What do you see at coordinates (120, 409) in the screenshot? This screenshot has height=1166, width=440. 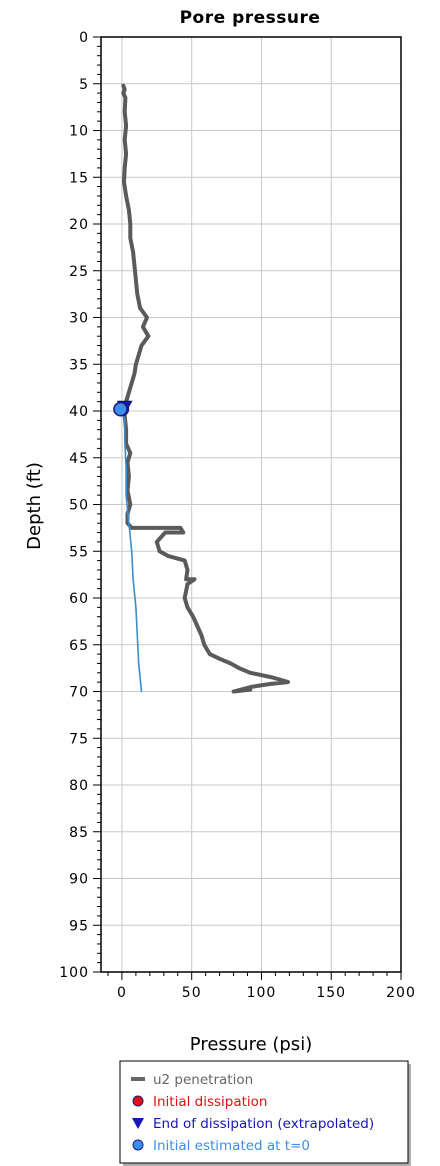 I see `series-point` at bounding box center [120, 409].